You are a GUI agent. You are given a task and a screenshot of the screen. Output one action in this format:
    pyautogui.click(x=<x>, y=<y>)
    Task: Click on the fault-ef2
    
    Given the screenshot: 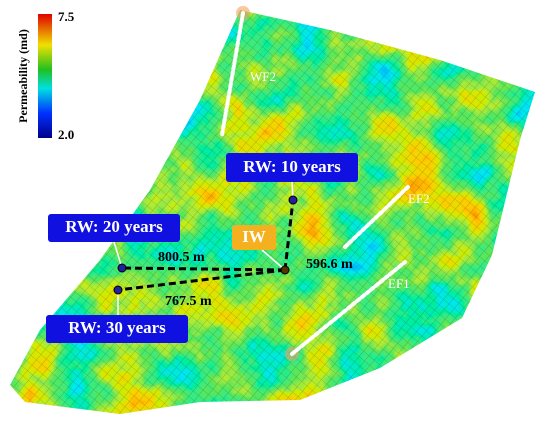 What is the action you would take?
    pyautogui.click(x=377, y=216)
    